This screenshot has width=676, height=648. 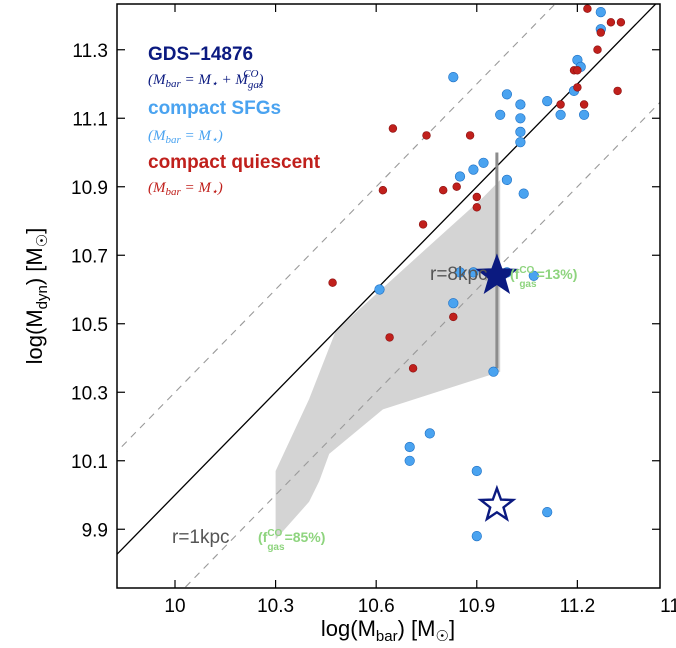 What do you see at coordinates (174, 606) in the screenshot?
I see `x-tick-label: 10` at bounding box center [174, 606].